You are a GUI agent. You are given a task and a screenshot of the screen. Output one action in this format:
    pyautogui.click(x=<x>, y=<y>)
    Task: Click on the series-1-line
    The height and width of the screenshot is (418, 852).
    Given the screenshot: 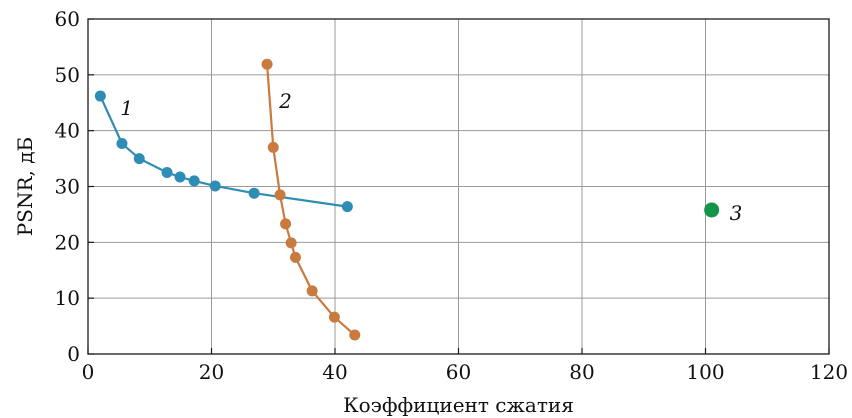 What is the action you would take?
    pyautogui.click(x=223, y=151)
    